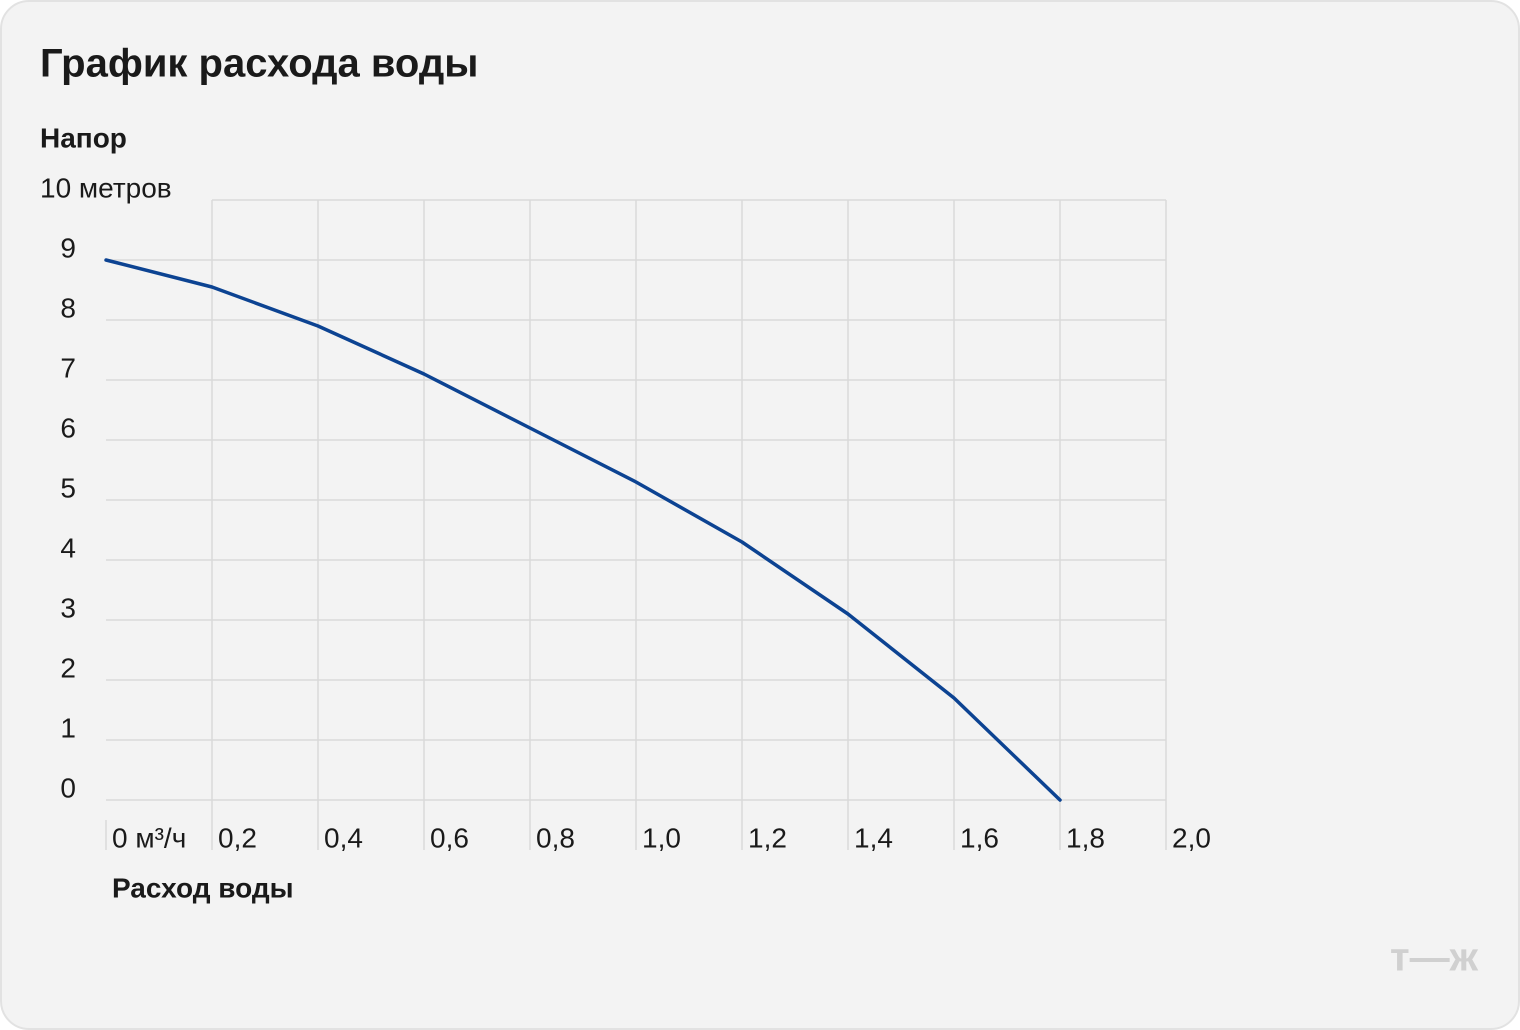 The width and height of the screenshot is (1520, 1030). What do you see at coordinates (149, 837) in the screenshot?
I see `x-tick-label: 0 м³/ч` at bounding box center [149, 837].